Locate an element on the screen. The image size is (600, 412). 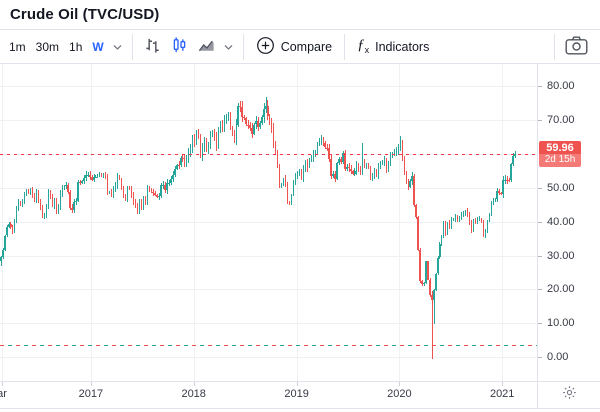
interval-button-1m: 1m is located at coordinates (17, 47).